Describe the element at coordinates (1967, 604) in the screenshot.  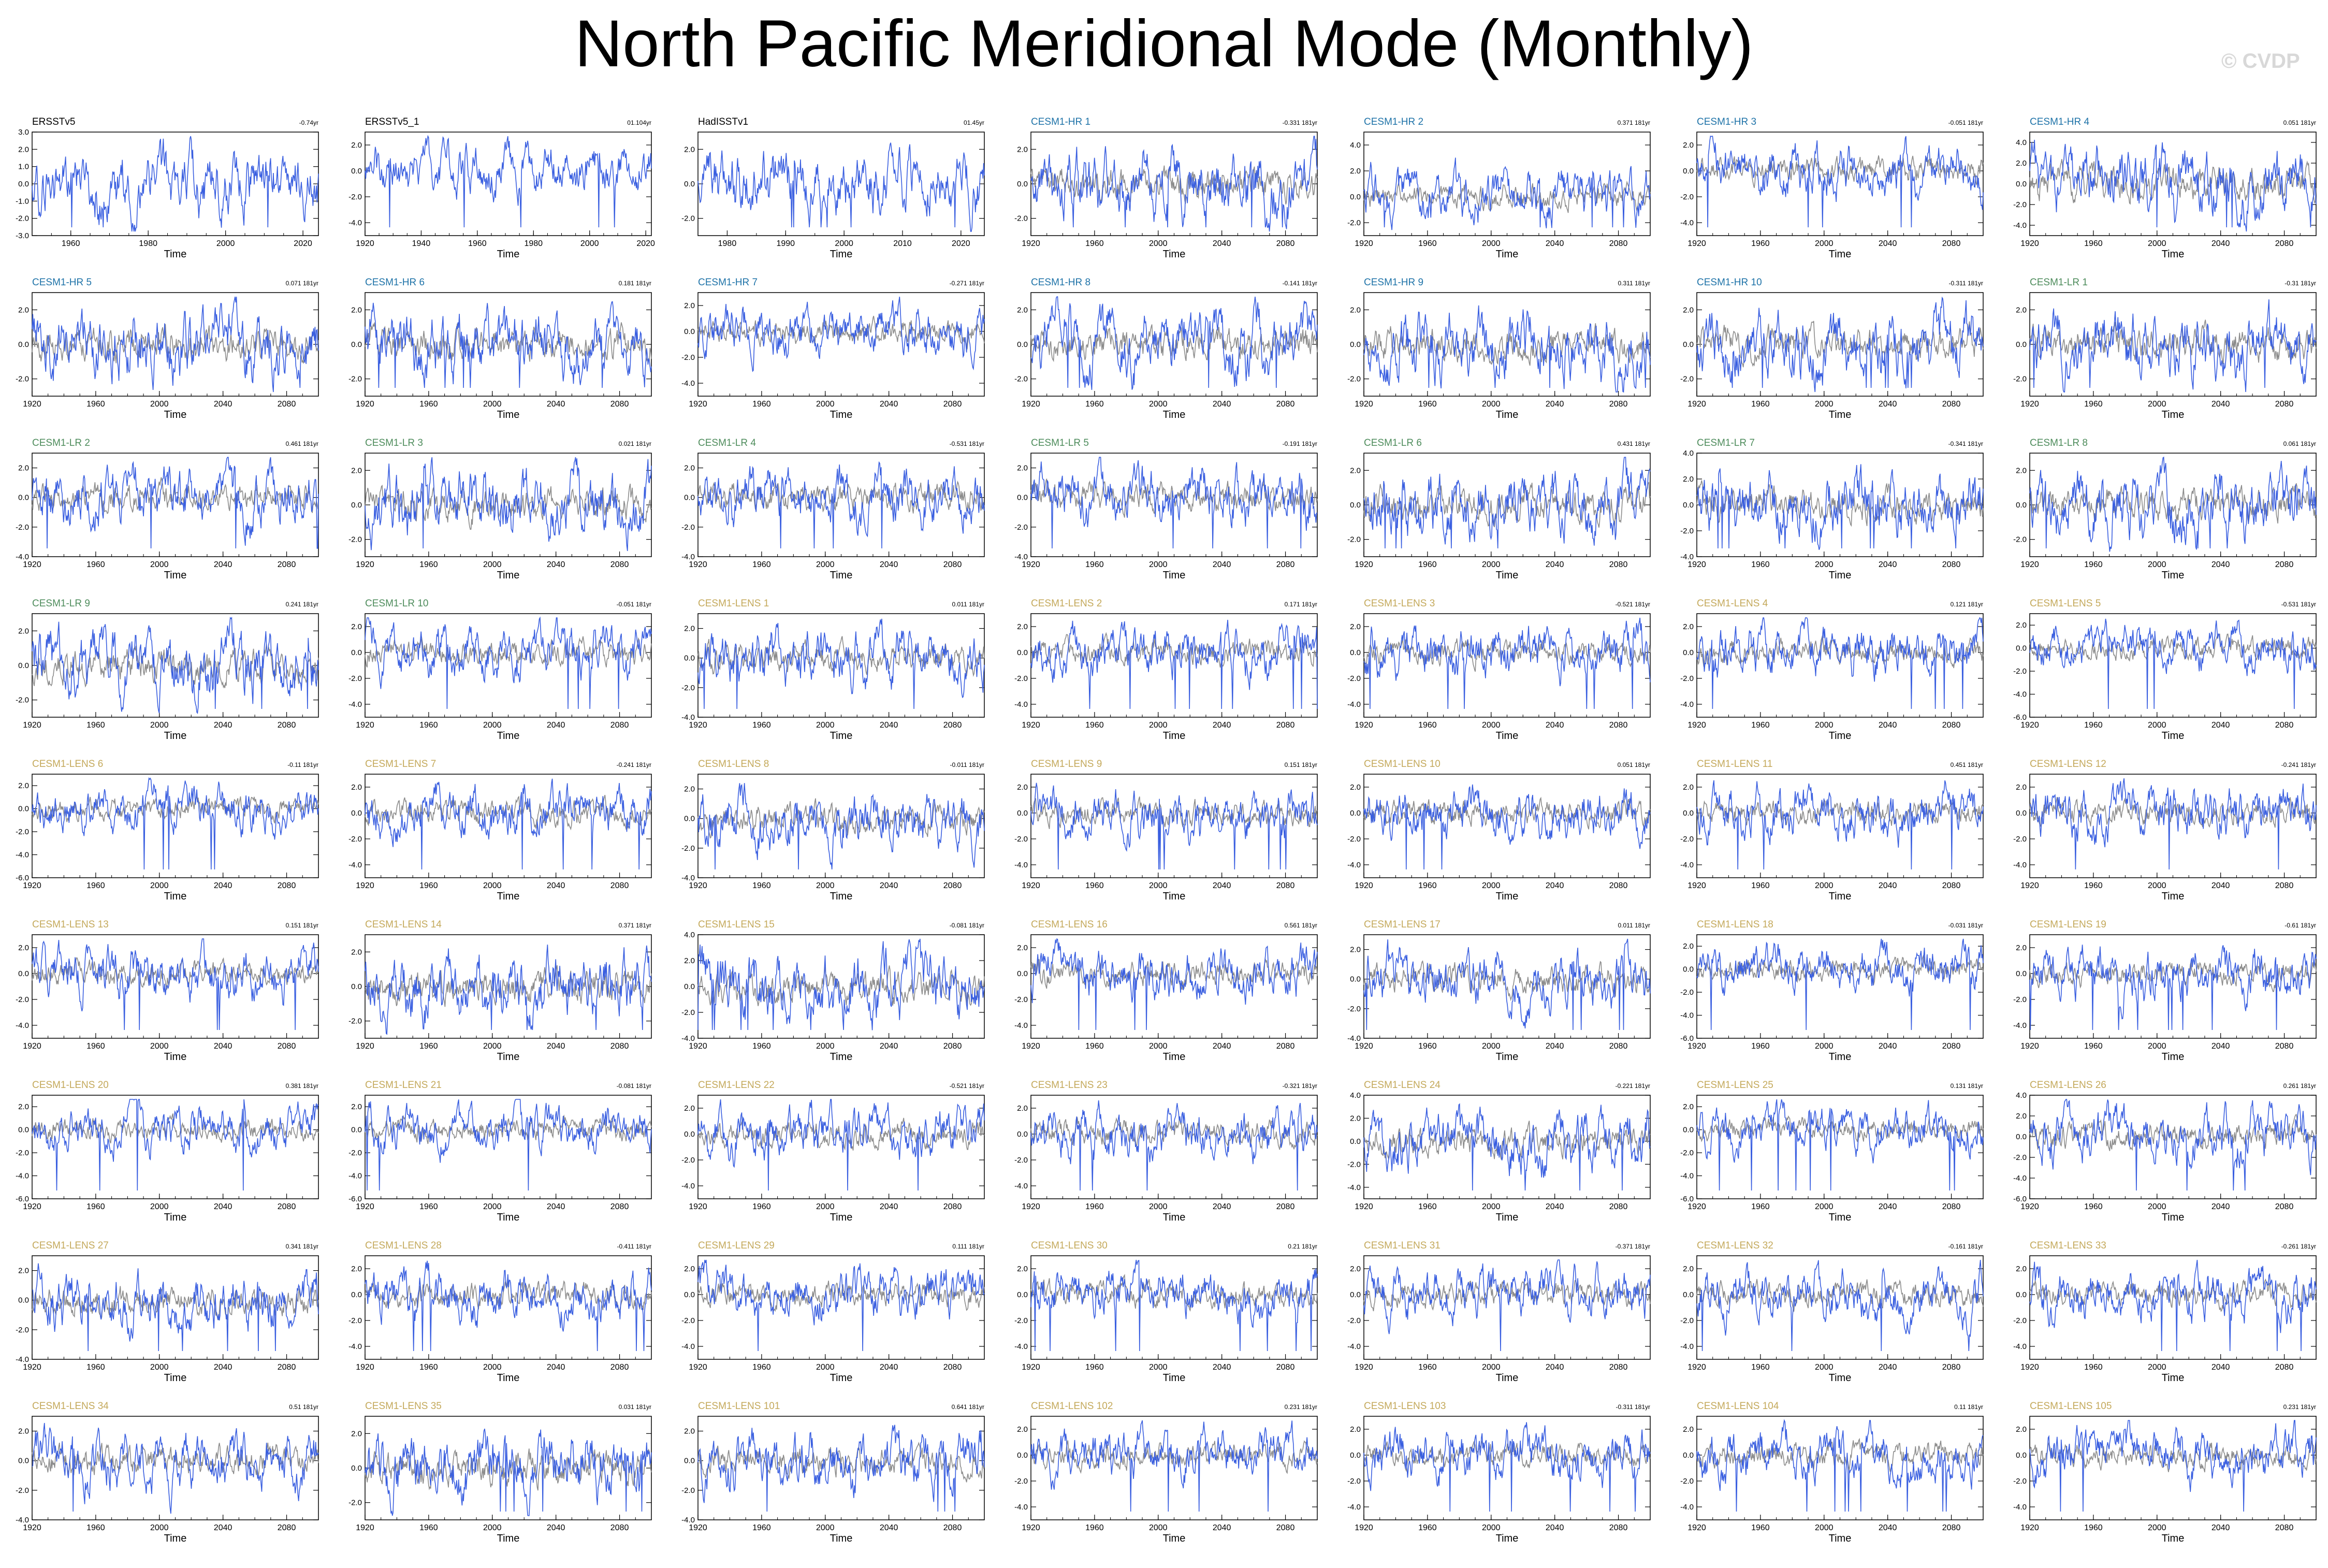
I see `panel-trend: 0.121 181yr` at that location.